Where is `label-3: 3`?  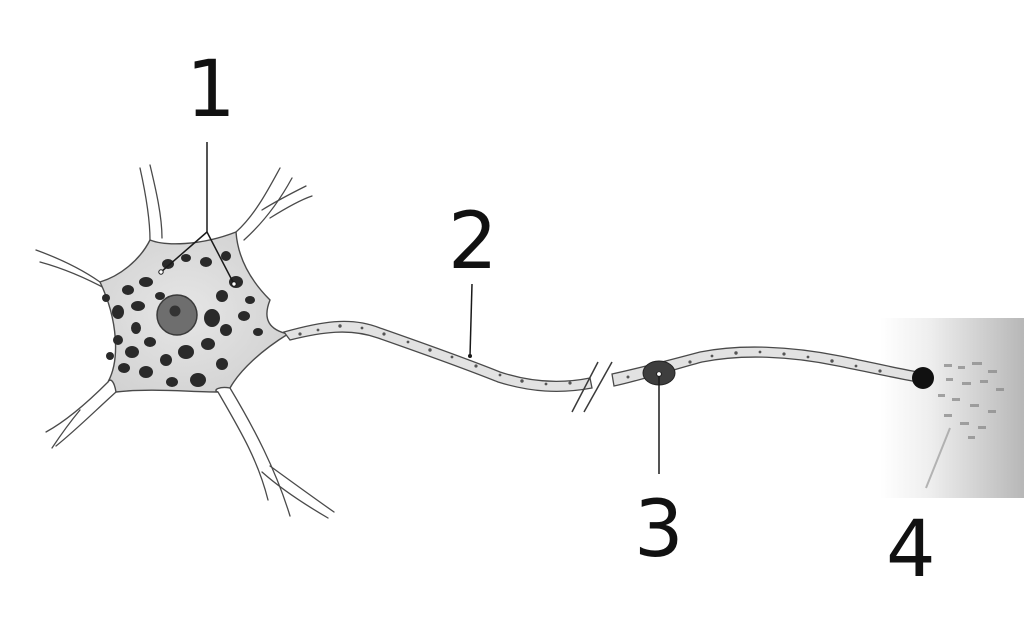
label-3: 3 is located at coordinates (659, 530).